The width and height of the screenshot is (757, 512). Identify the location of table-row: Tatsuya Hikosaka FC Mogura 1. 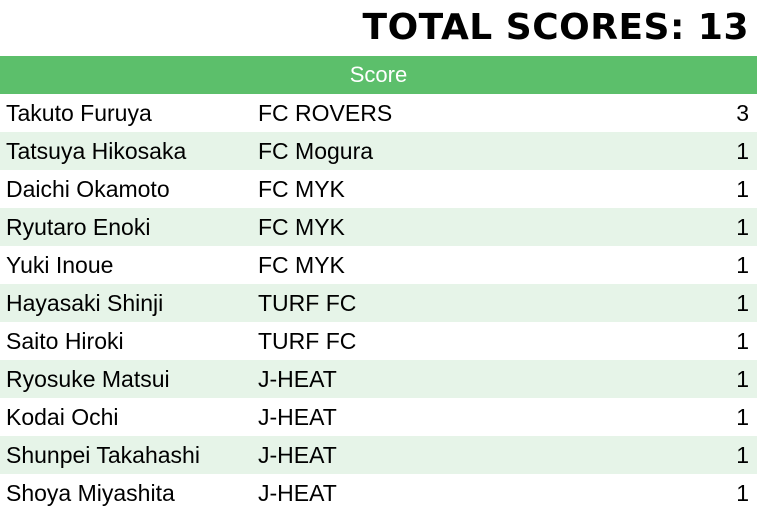
(378, 151).